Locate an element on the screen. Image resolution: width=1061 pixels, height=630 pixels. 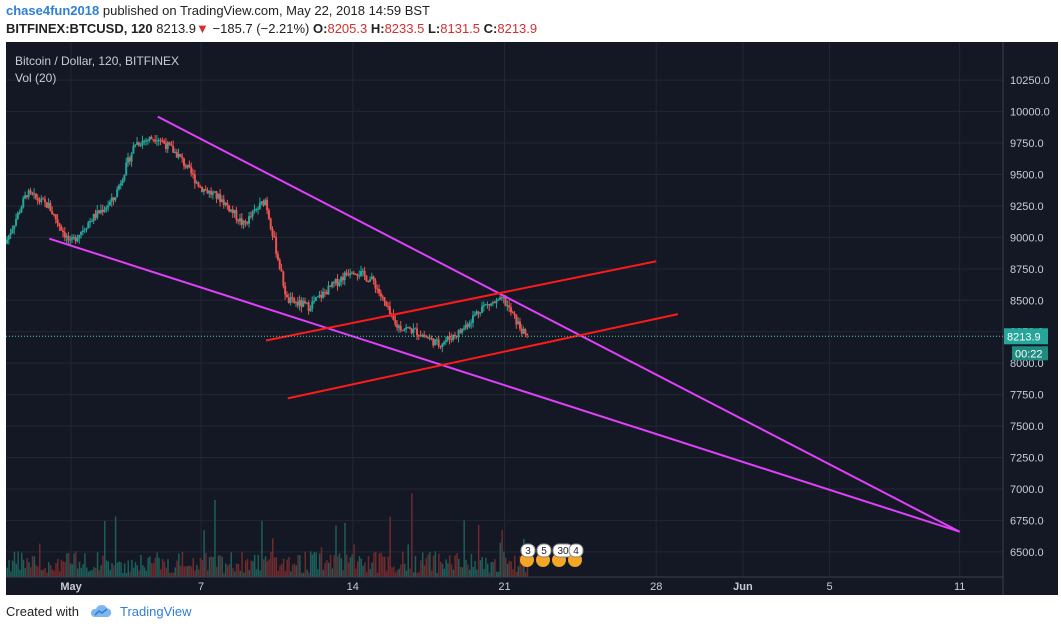
price-tick-label: 10000.0 is located at coordinates (1030, 113).